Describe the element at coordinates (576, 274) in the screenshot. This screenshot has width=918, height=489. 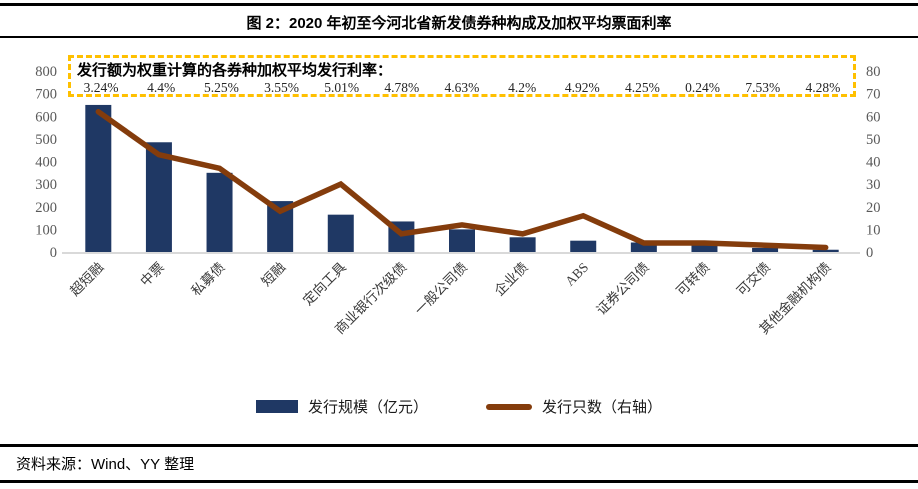
I see `category-label: ABS` at that location.